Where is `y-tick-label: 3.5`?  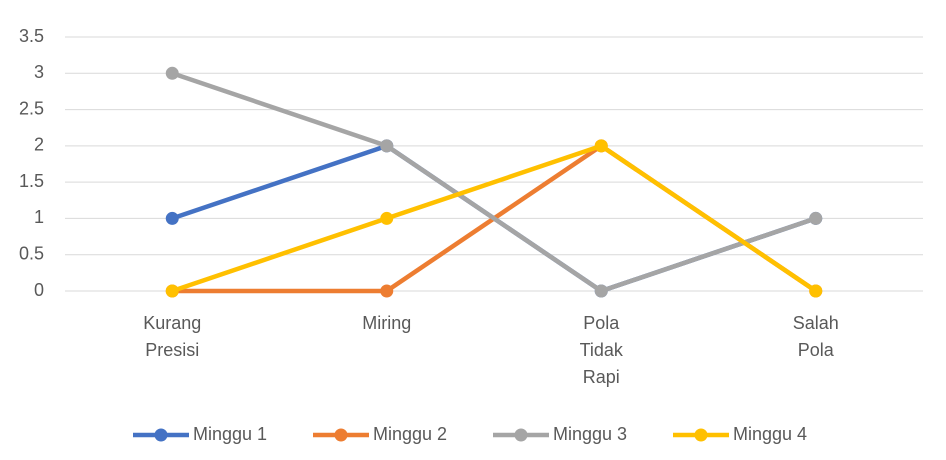
y-tick-label: 3.5 is located at coordinates (31, 36).